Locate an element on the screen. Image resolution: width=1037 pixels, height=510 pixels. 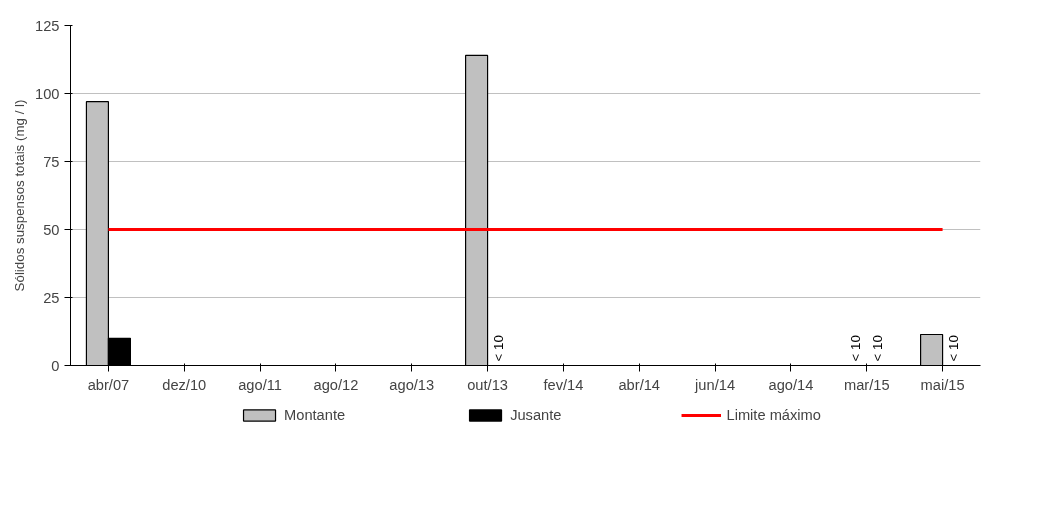
y-tick-label: 100 is located at coordinates (47, 93).